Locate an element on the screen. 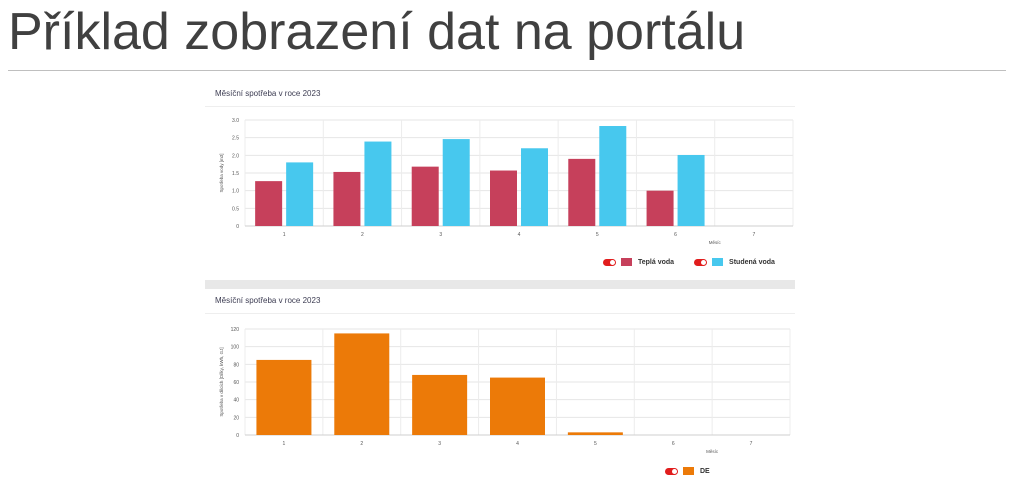  y-tick-label: 120 is located at coordinates (235, 330).